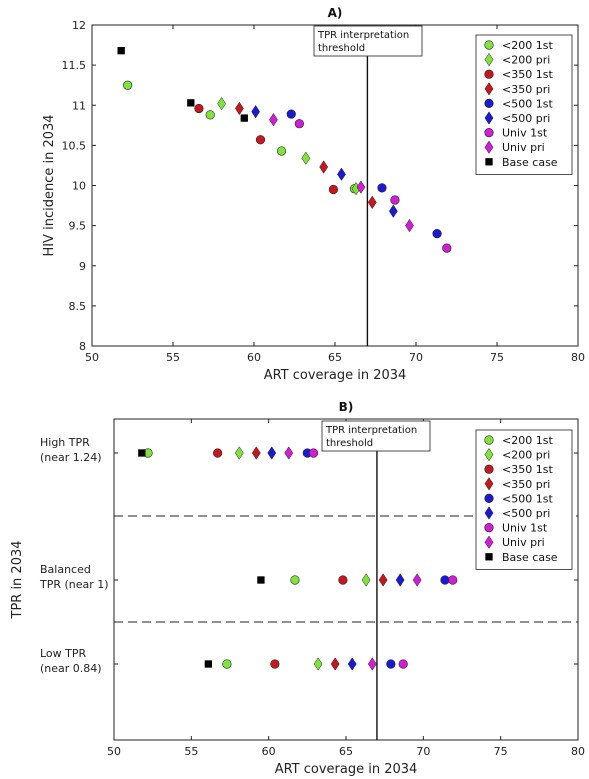 The height and width of the screenshot is (779, 589). What do you see at coordinates (526, 513) in the screenshot?
I see `panel-b-legend-label: <500 pri` at bounding box center [526, 513].